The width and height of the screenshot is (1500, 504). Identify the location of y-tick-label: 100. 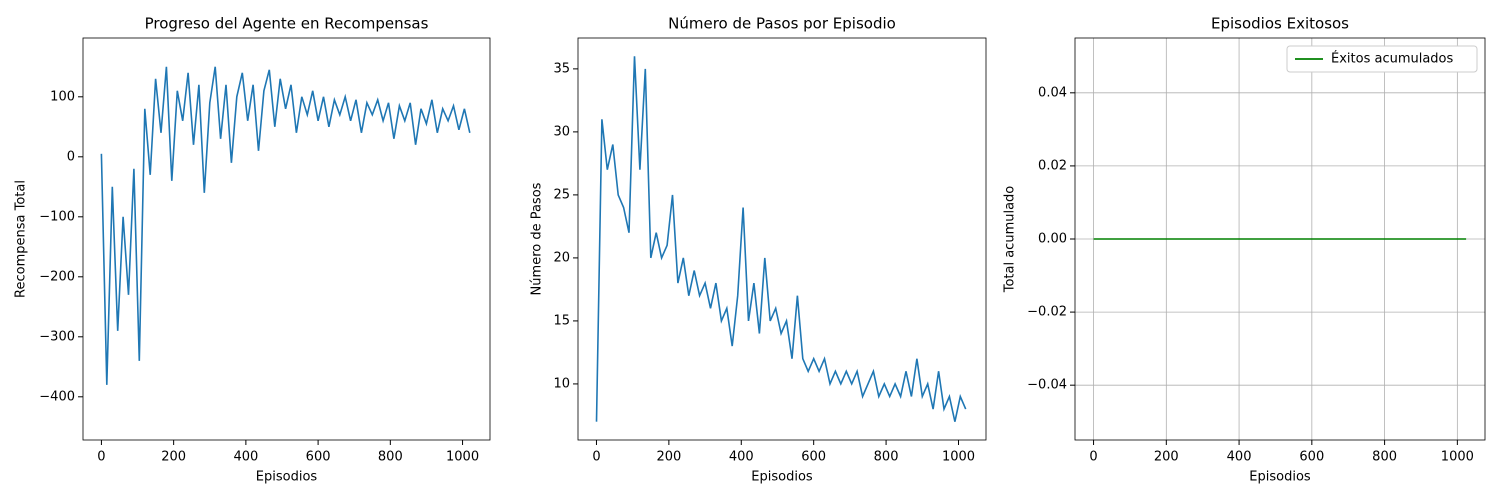
(62, 96).